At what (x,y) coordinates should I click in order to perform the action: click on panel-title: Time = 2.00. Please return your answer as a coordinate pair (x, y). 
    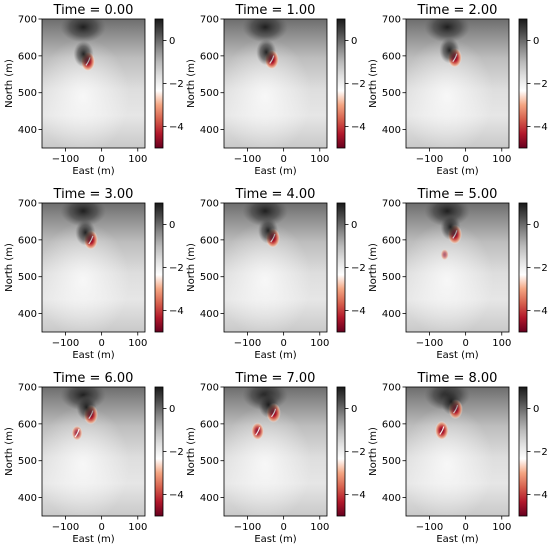
    Looking at the image, I should click on (457, 10).